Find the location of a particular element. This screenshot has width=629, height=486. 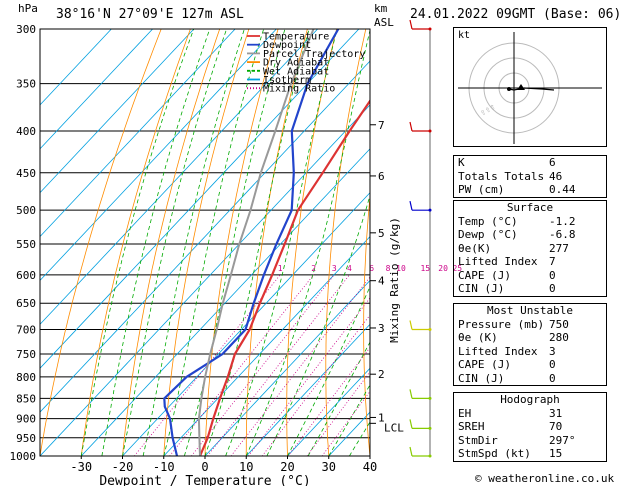

mixing-ratio-label: 25 is located at coordinates (457, 268).